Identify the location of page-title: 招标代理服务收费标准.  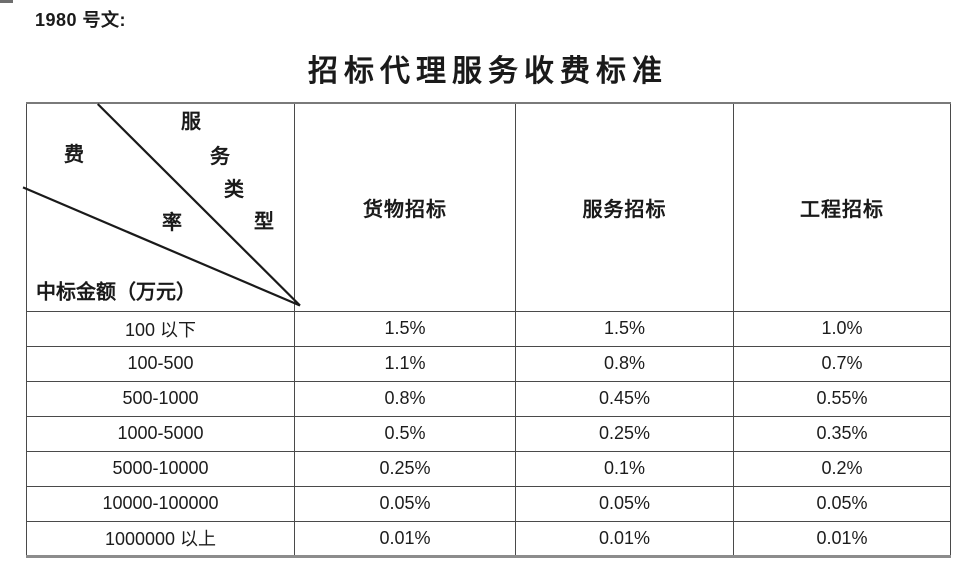
(488, 71).